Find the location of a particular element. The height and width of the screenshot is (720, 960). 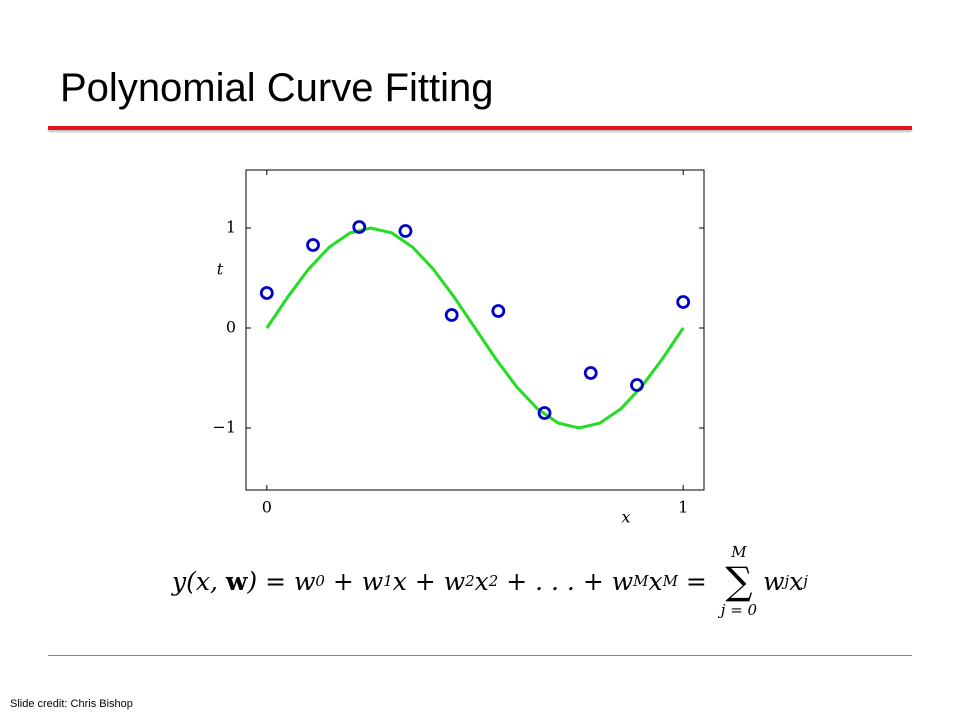

formula-part: + w is located at coordinates (354, 581).